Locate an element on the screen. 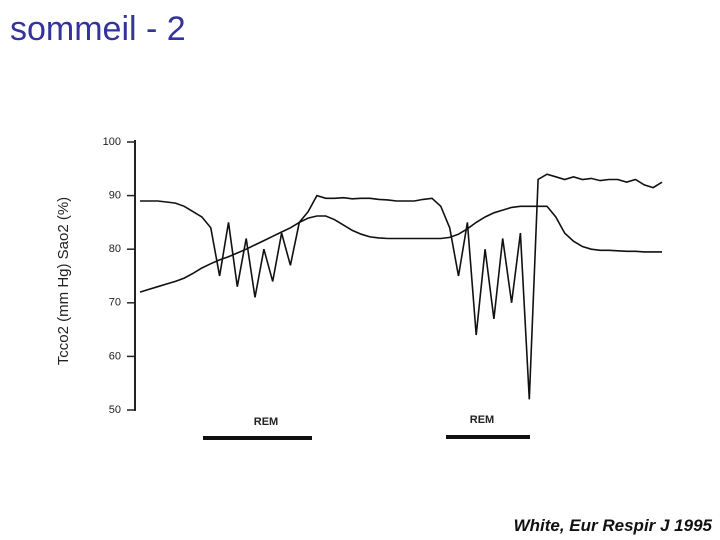  y-tick-label: 70 is located at coordinates (115, 303).